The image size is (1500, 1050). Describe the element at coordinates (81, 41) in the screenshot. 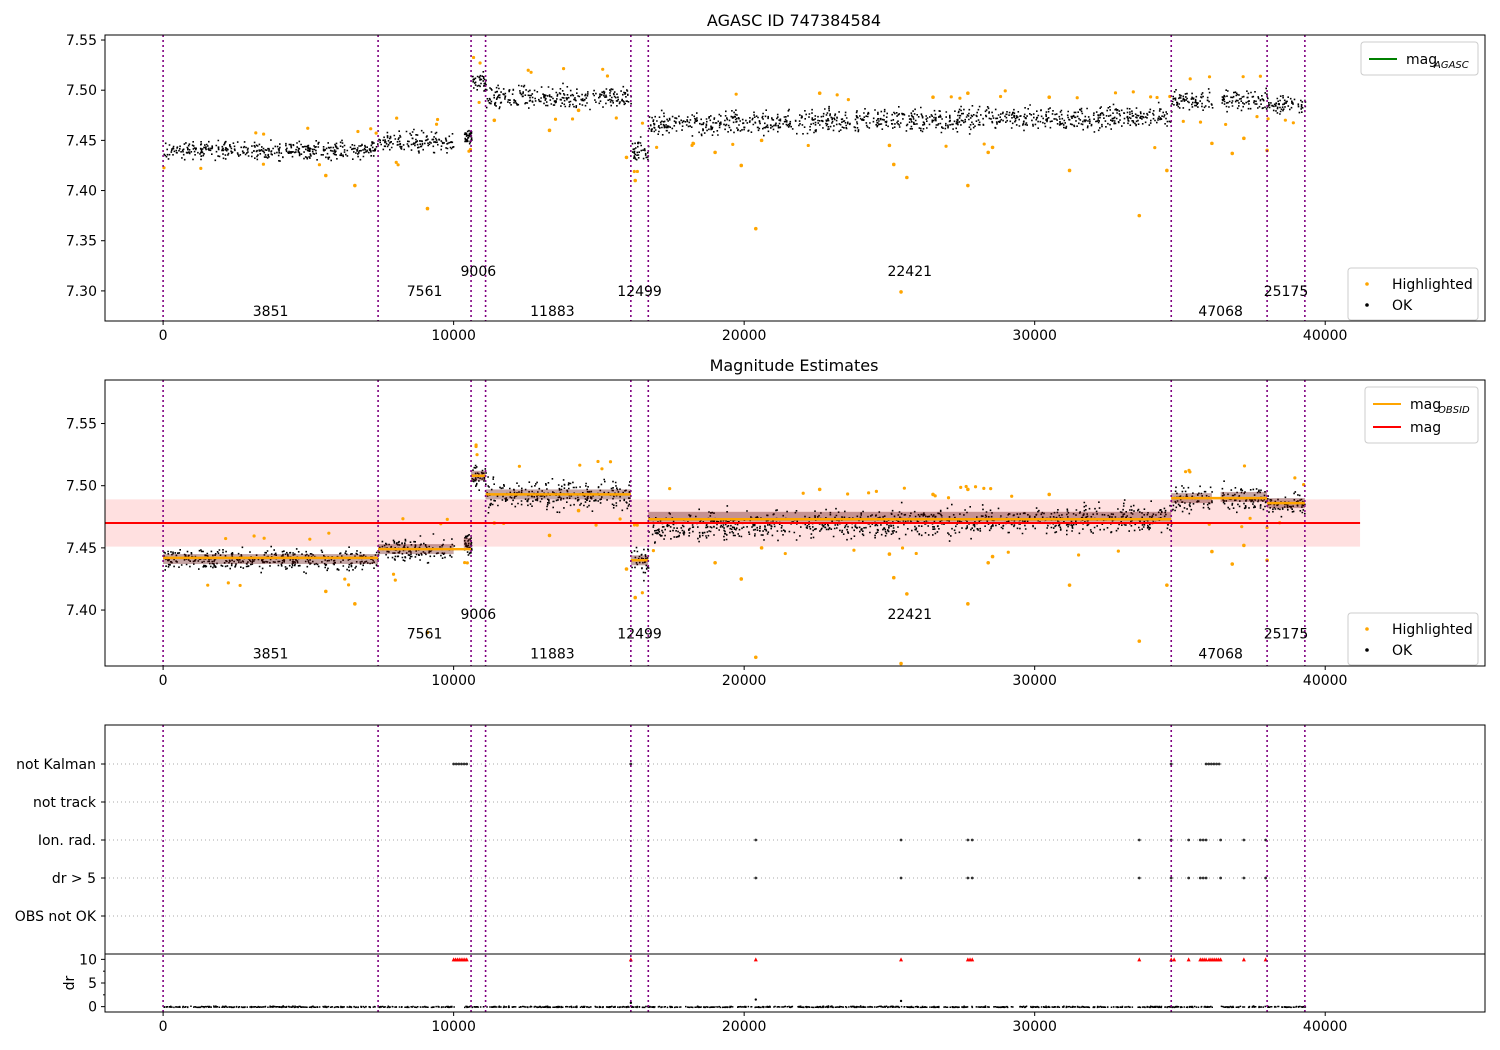

I see `panel1-ytick-label: 7.55` at that location.